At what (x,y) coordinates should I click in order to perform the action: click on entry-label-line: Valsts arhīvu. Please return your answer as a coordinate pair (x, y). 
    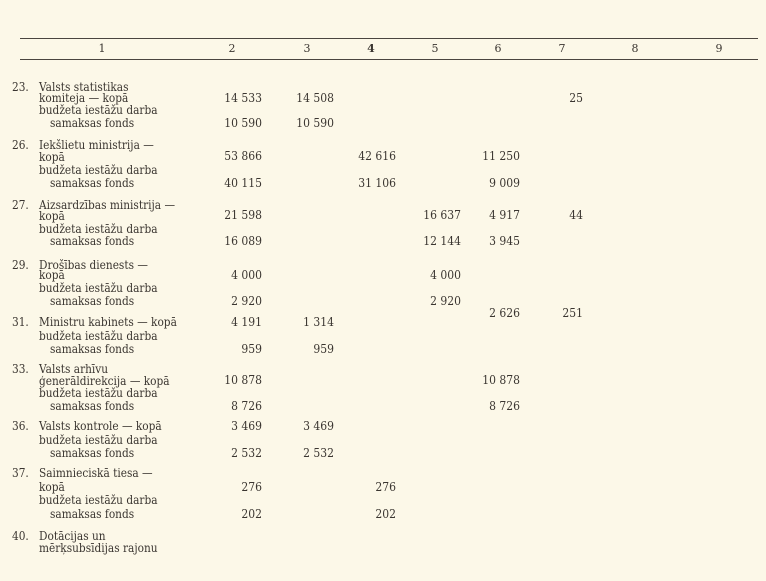
    Looking at the image, I should click on (74, 369).